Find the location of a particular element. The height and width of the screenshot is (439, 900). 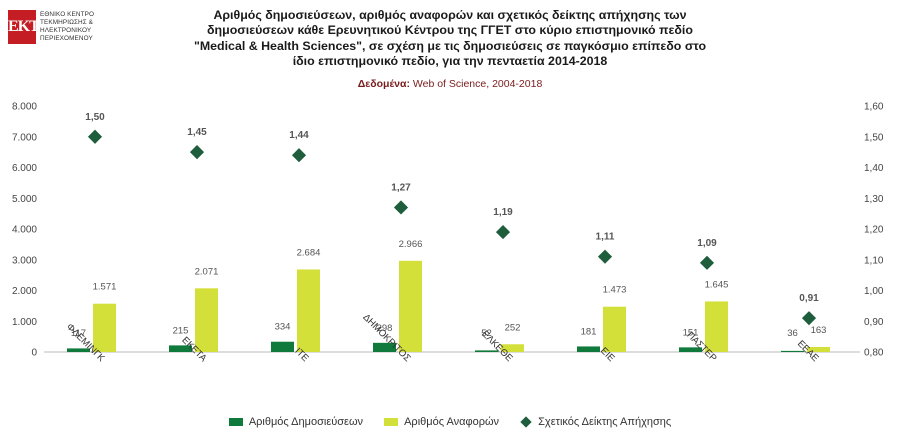

data-label-publications: 52 is located at coordinates (486, 333).